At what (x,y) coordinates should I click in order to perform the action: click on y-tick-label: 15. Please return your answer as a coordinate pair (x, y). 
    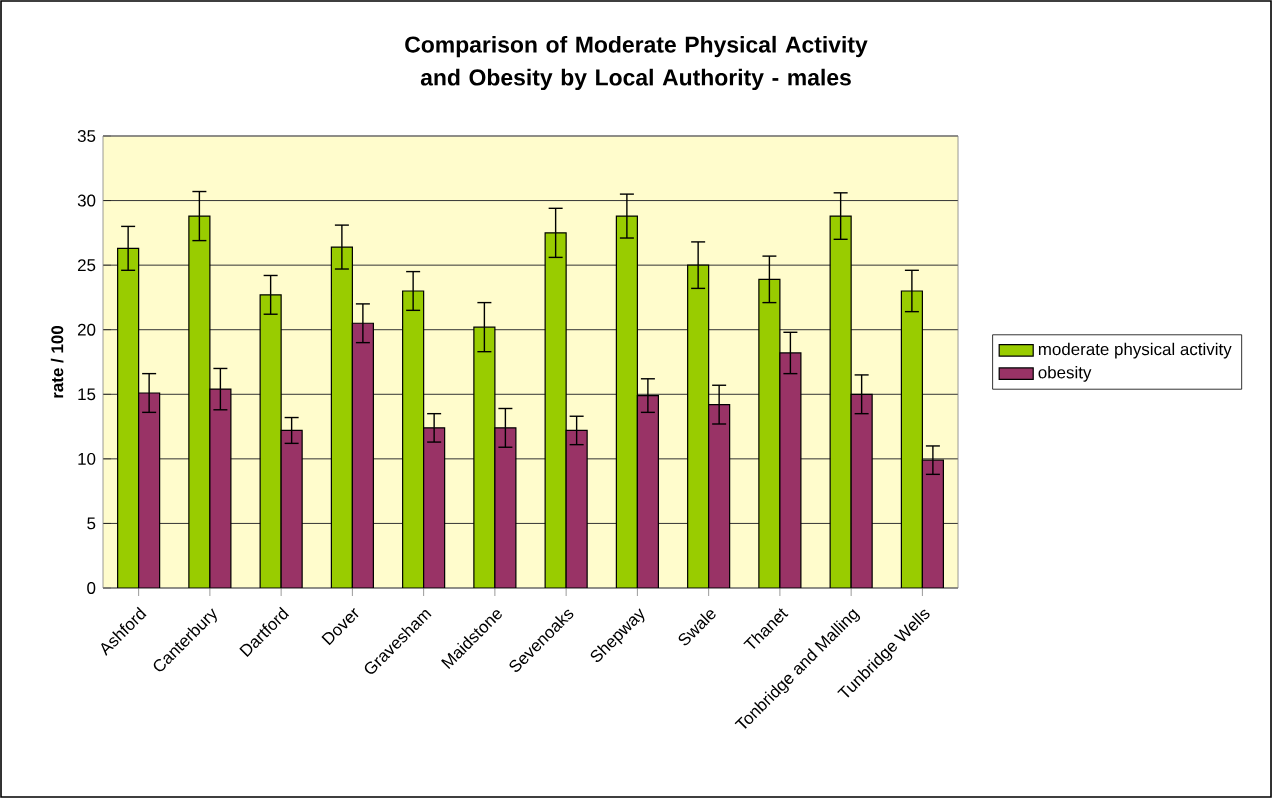
    Looking at the image, I should click on (87, 394).